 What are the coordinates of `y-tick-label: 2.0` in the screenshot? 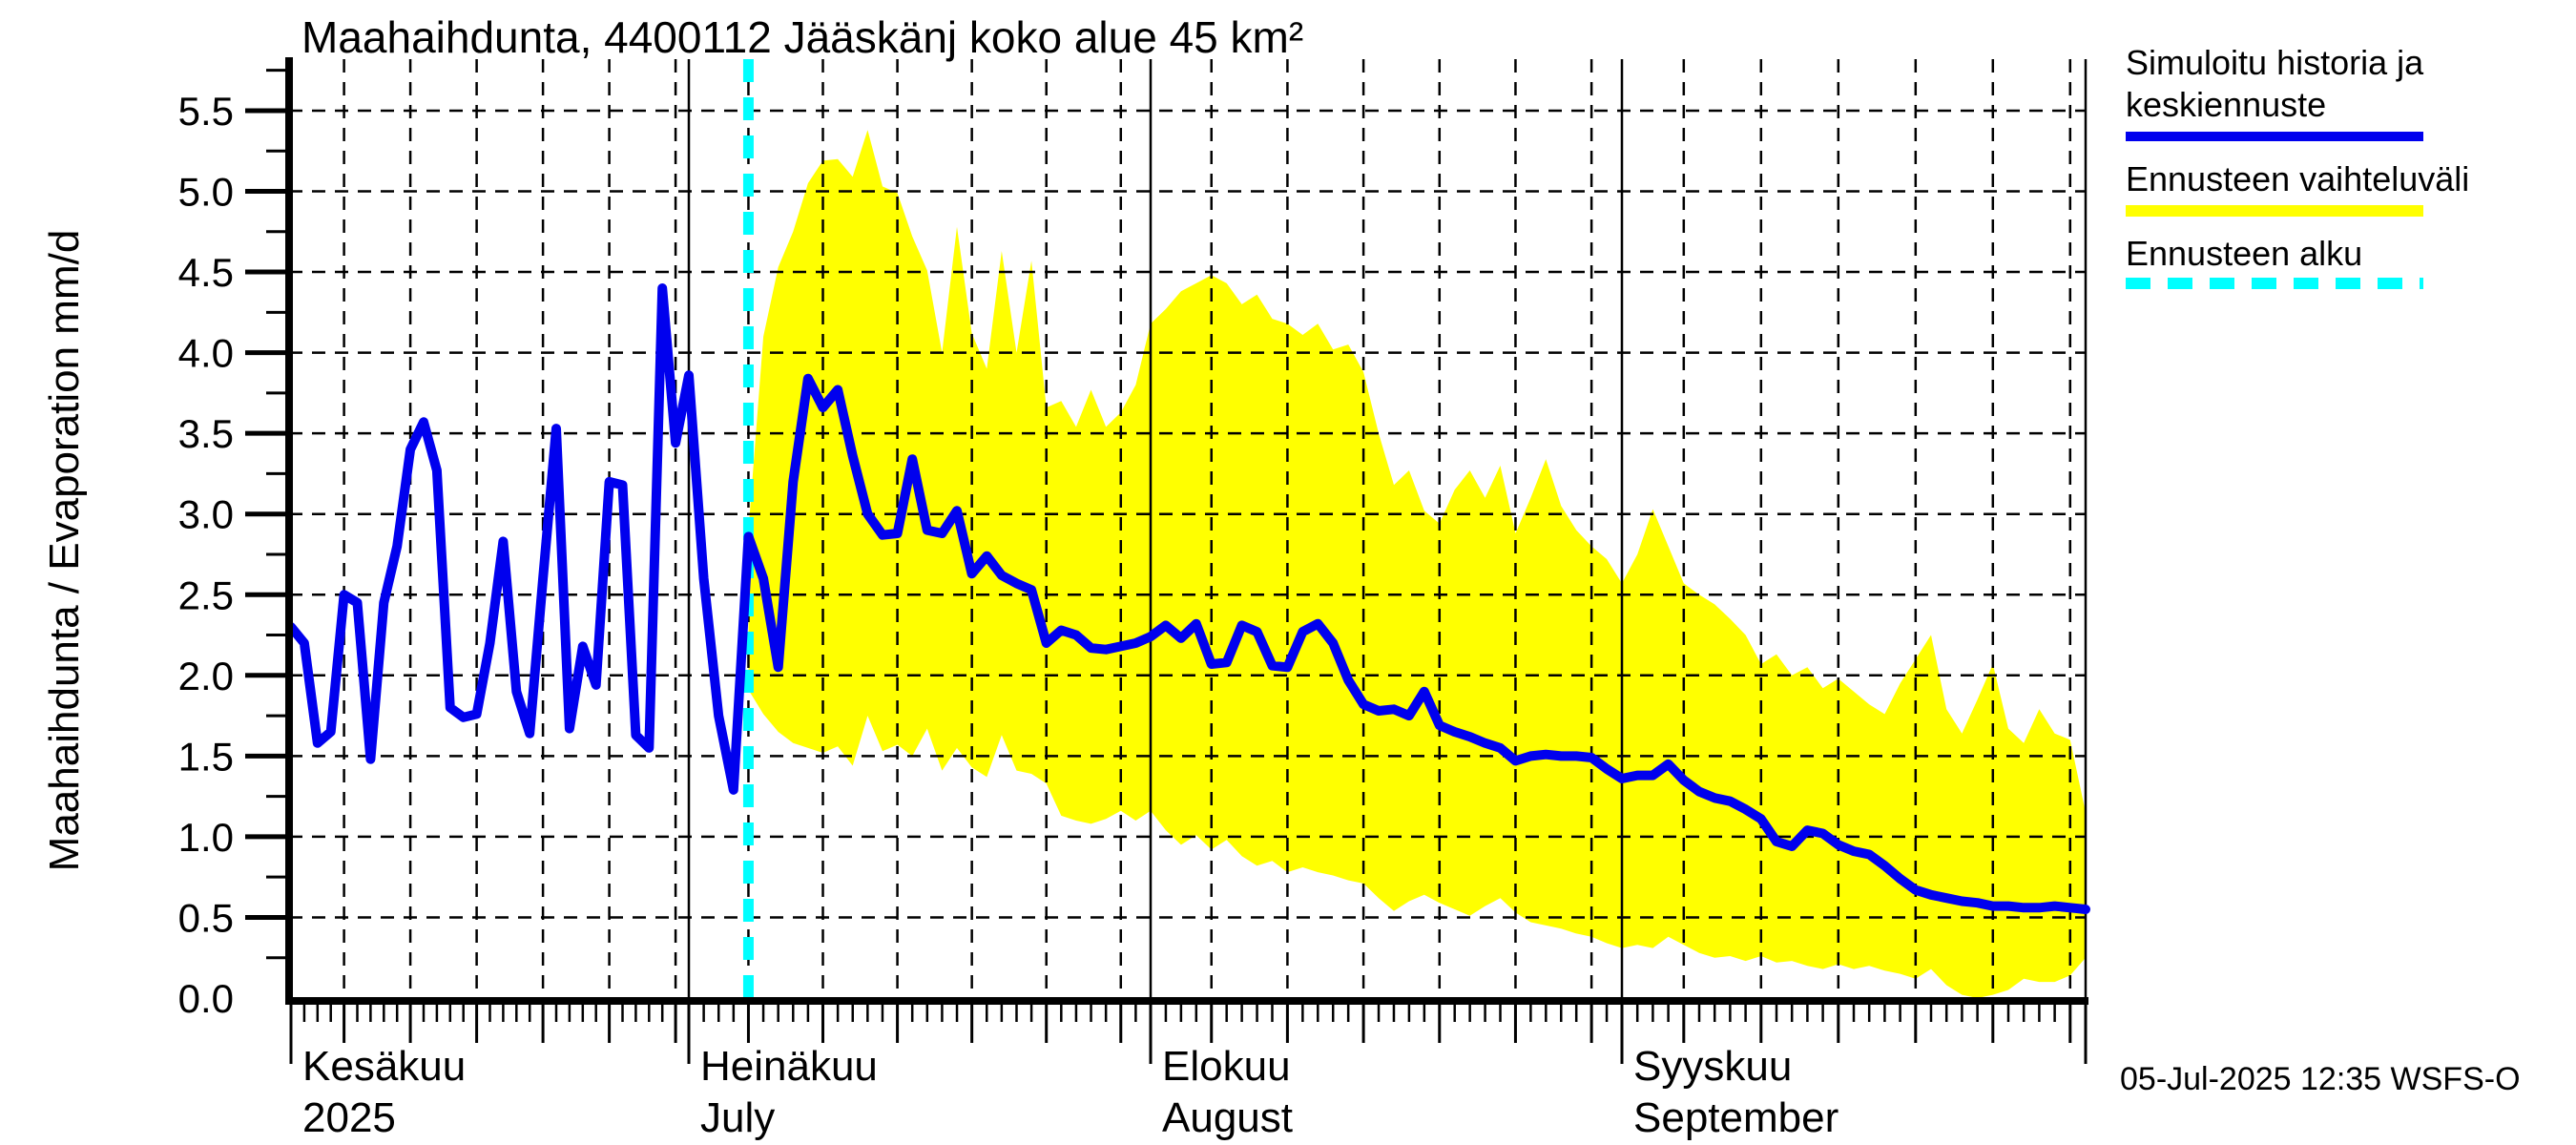 It's located at (206, 676).